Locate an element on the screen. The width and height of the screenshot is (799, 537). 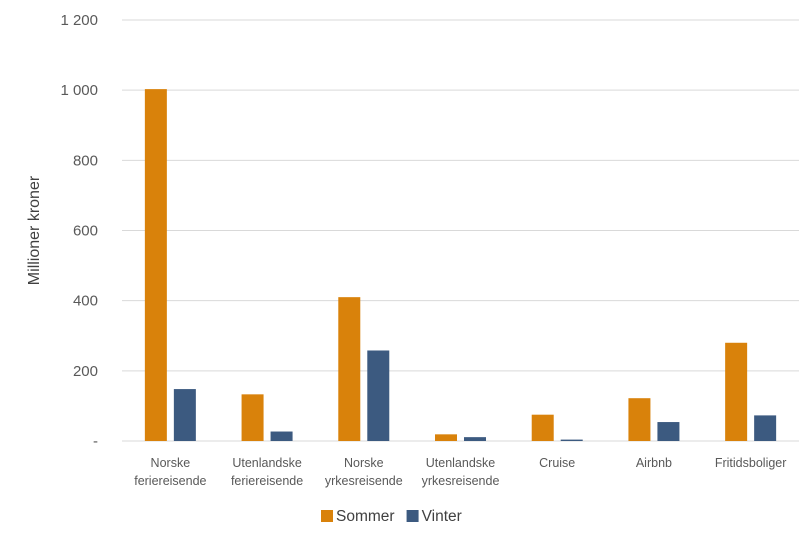
y-tick-label: 400 is located at coordinates (85, 301).